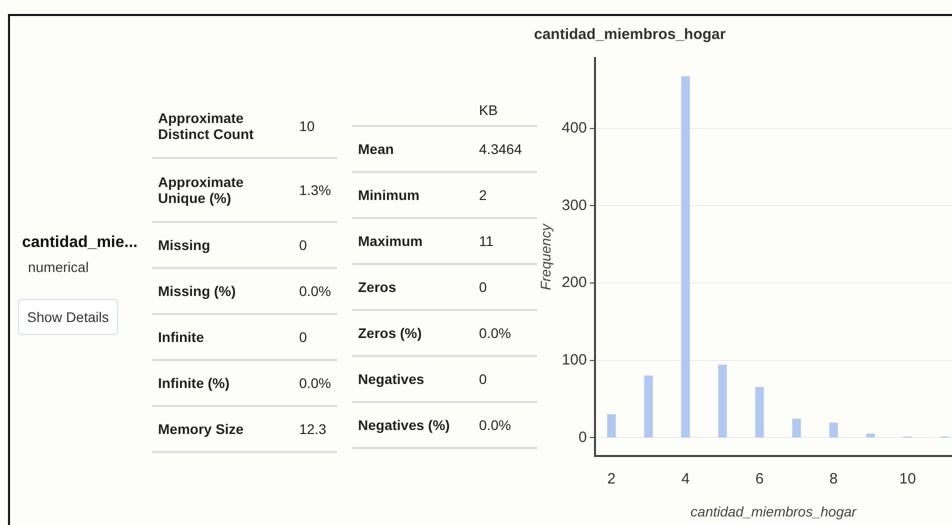 The image size is (952, 525). What do you see at coordinates (505, 110) in the screenshot?
I see `text: KB` at bounding box center [505, 110].